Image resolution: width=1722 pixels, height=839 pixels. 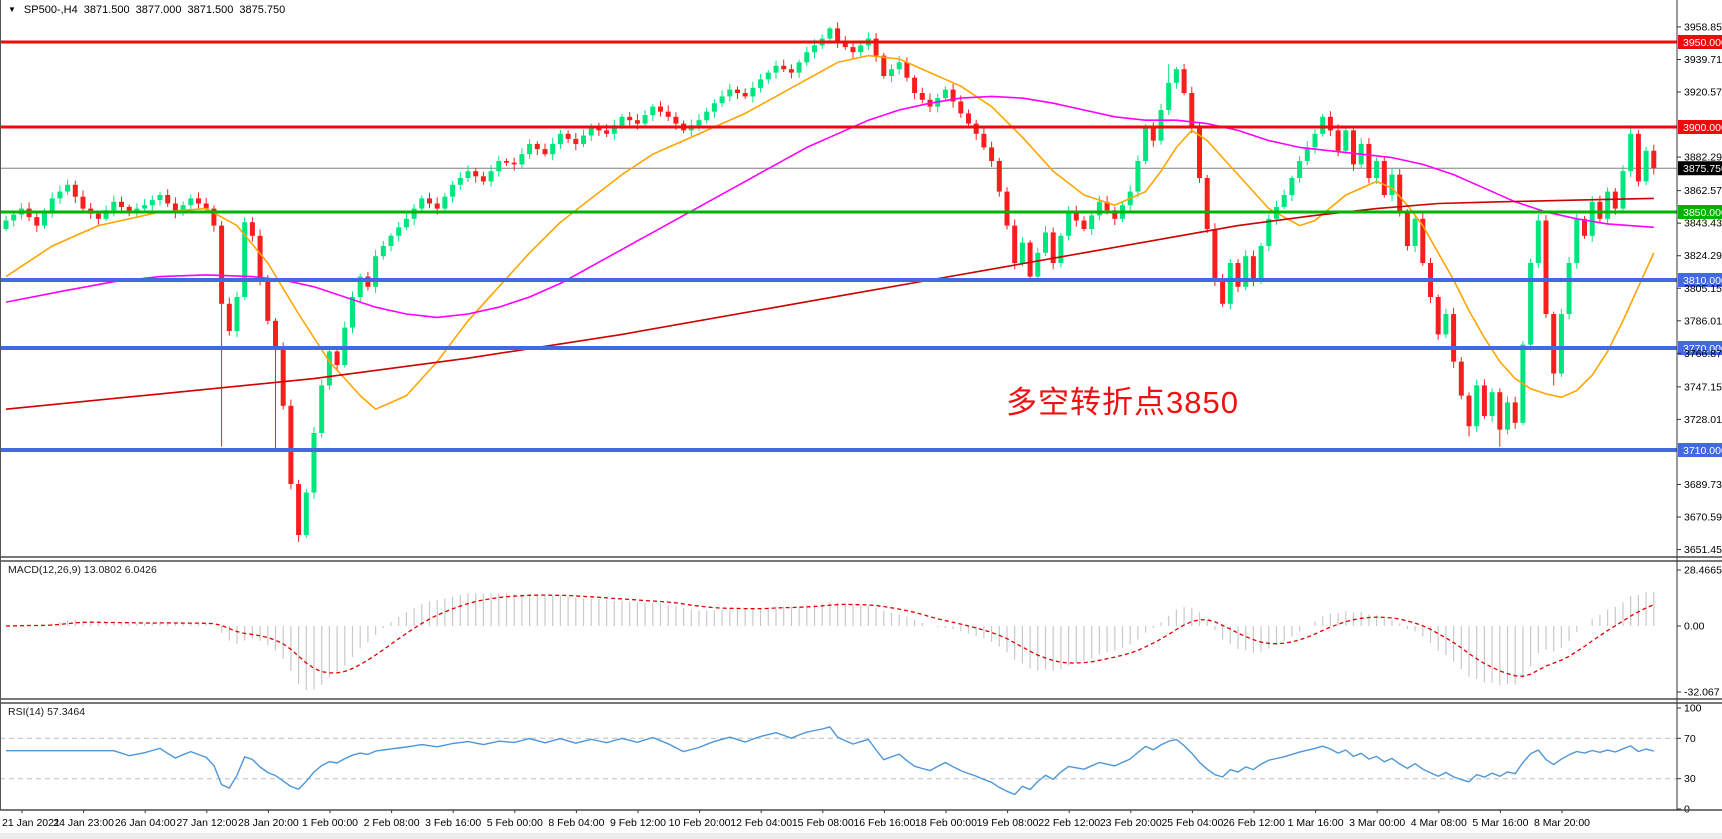 What do you see at coordinates (206, 823) in the screenshot?
I see `time-axis-label: 27 Jan 12:00` at bounding box center [206, 823].